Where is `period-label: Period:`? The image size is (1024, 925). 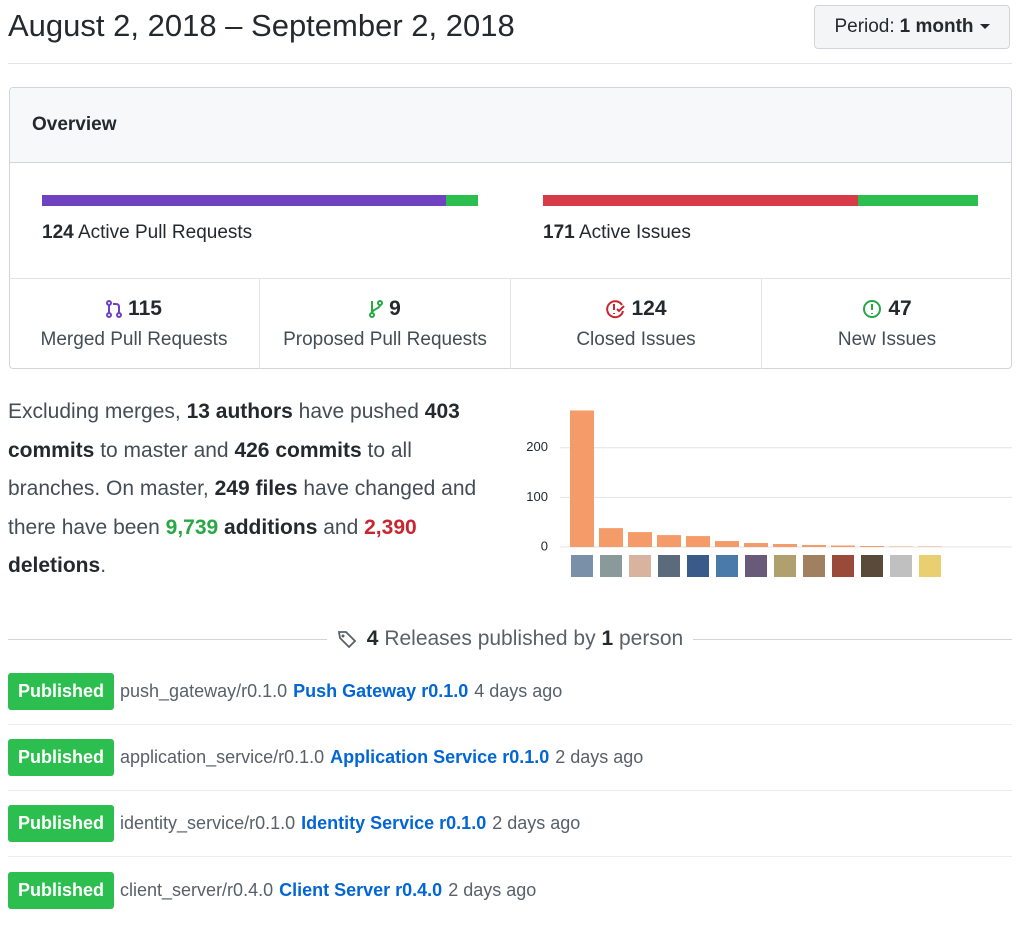
period-label: Period: is located at coordinates (864, 26).